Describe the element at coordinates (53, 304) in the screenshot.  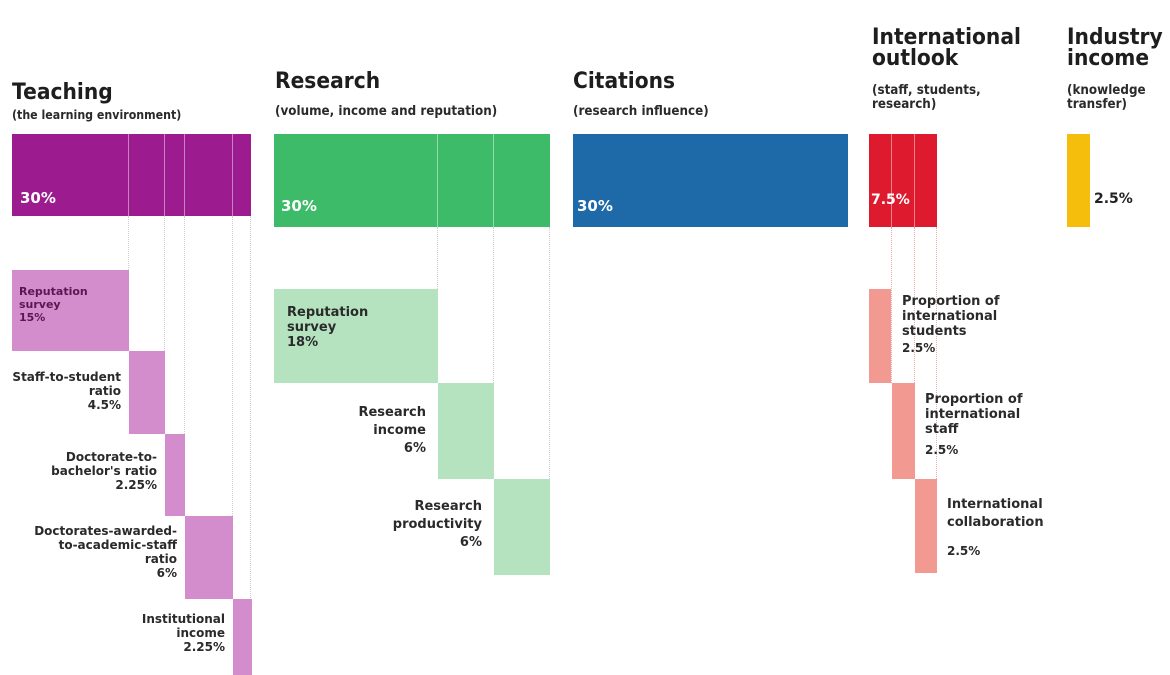
I see `teaching-reputation-label: Reputation survey 15%` at that location.